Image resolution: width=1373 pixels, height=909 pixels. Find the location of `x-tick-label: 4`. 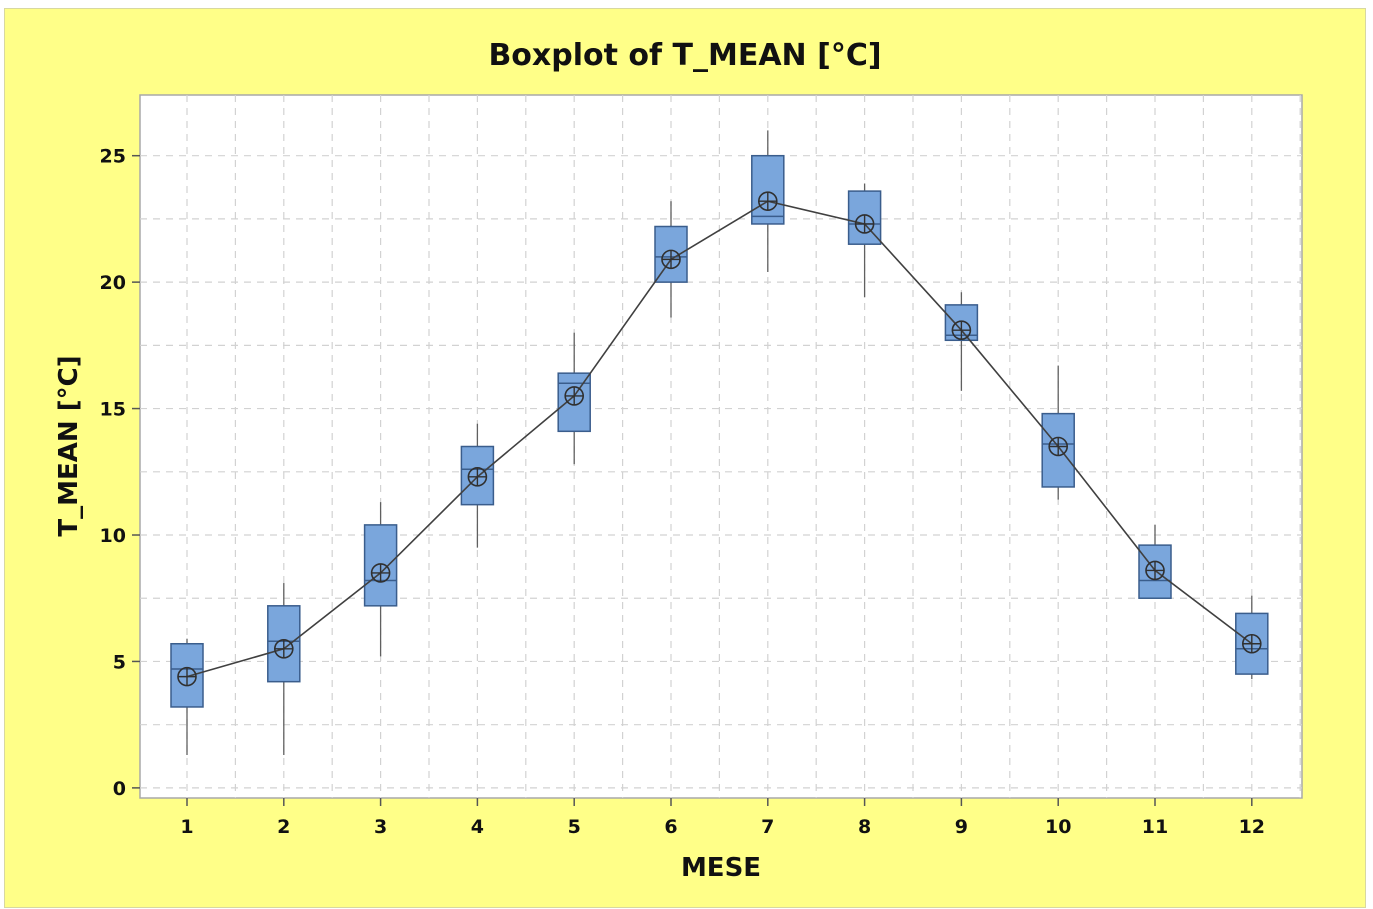

x-tick-label: 4 is located at coordinates (477, 827).